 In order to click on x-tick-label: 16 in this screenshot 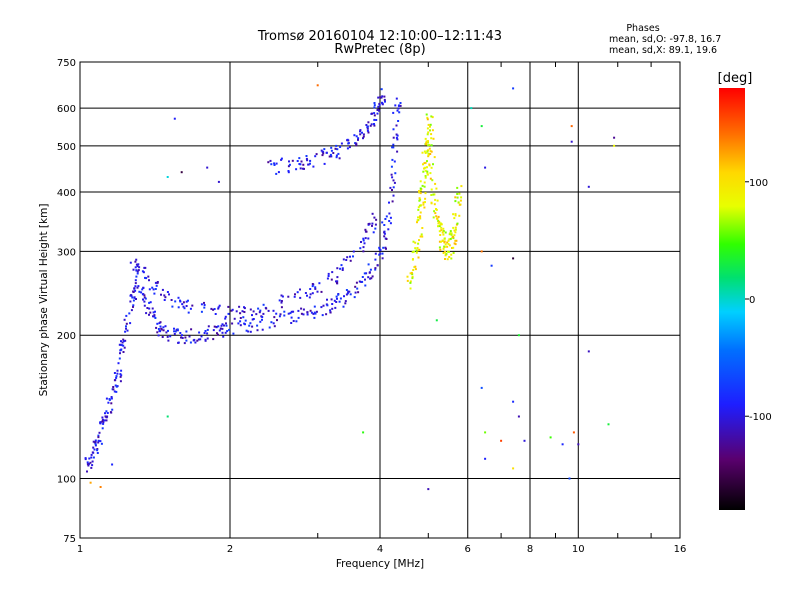, I will do `click(680, 549)`.